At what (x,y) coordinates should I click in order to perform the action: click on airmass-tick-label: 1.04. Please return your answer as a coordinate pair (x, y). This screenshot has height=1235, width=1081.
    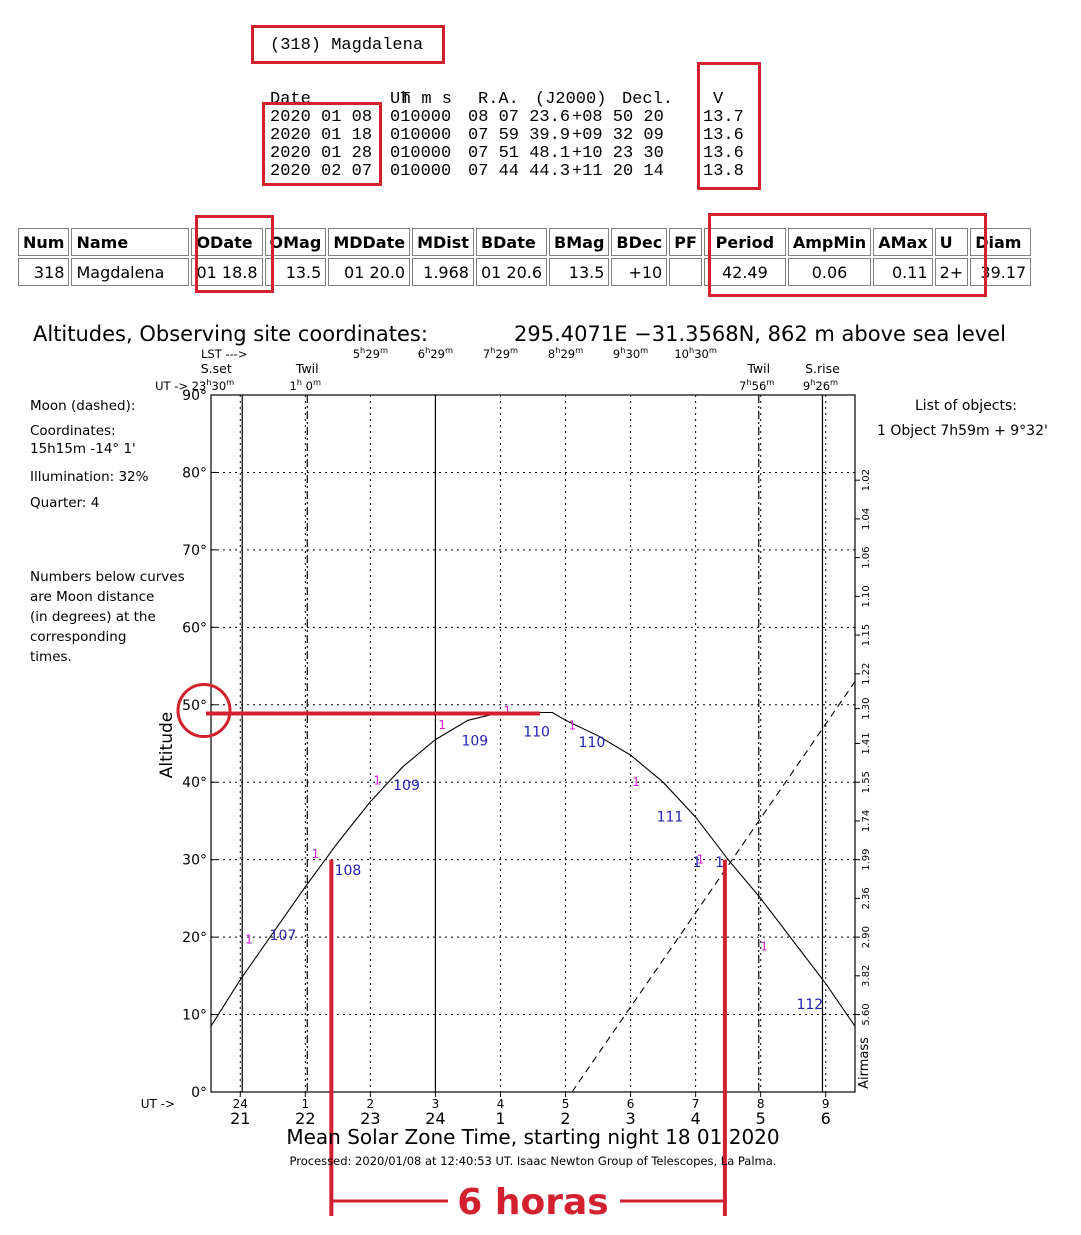
    Looking at the image, I should click on (866, 519).